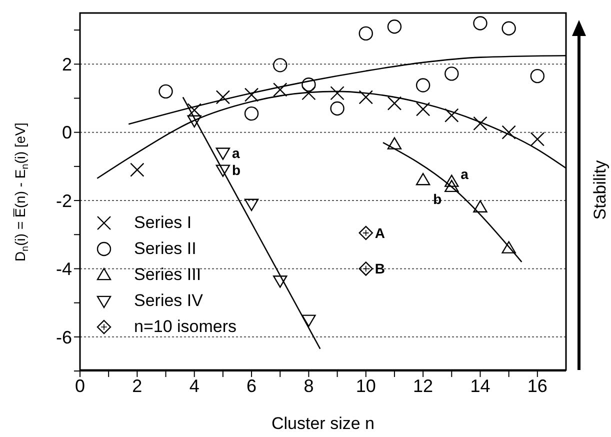 Image resolution: width=611 pixels, height=437 pixels. What do you see at coordinates (480, 386) in the screenshot?
I see `x-tick-label: 14` at bounding box center [480, 386].